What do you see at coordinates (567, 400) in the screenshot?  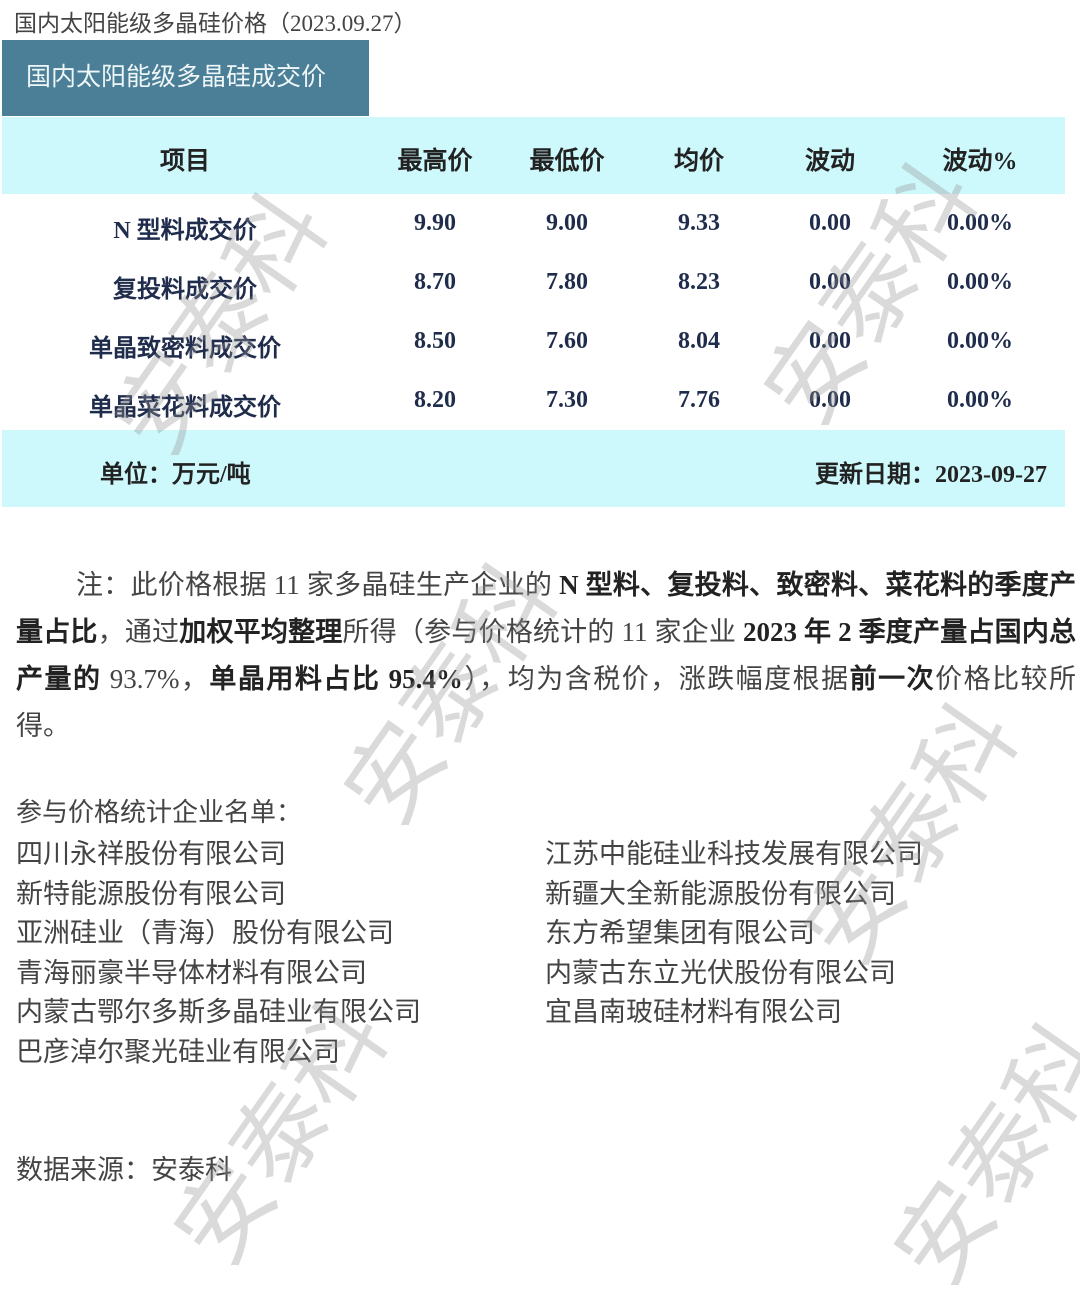 I see `table-cell: 7.30` at bounding box center [567, 400].